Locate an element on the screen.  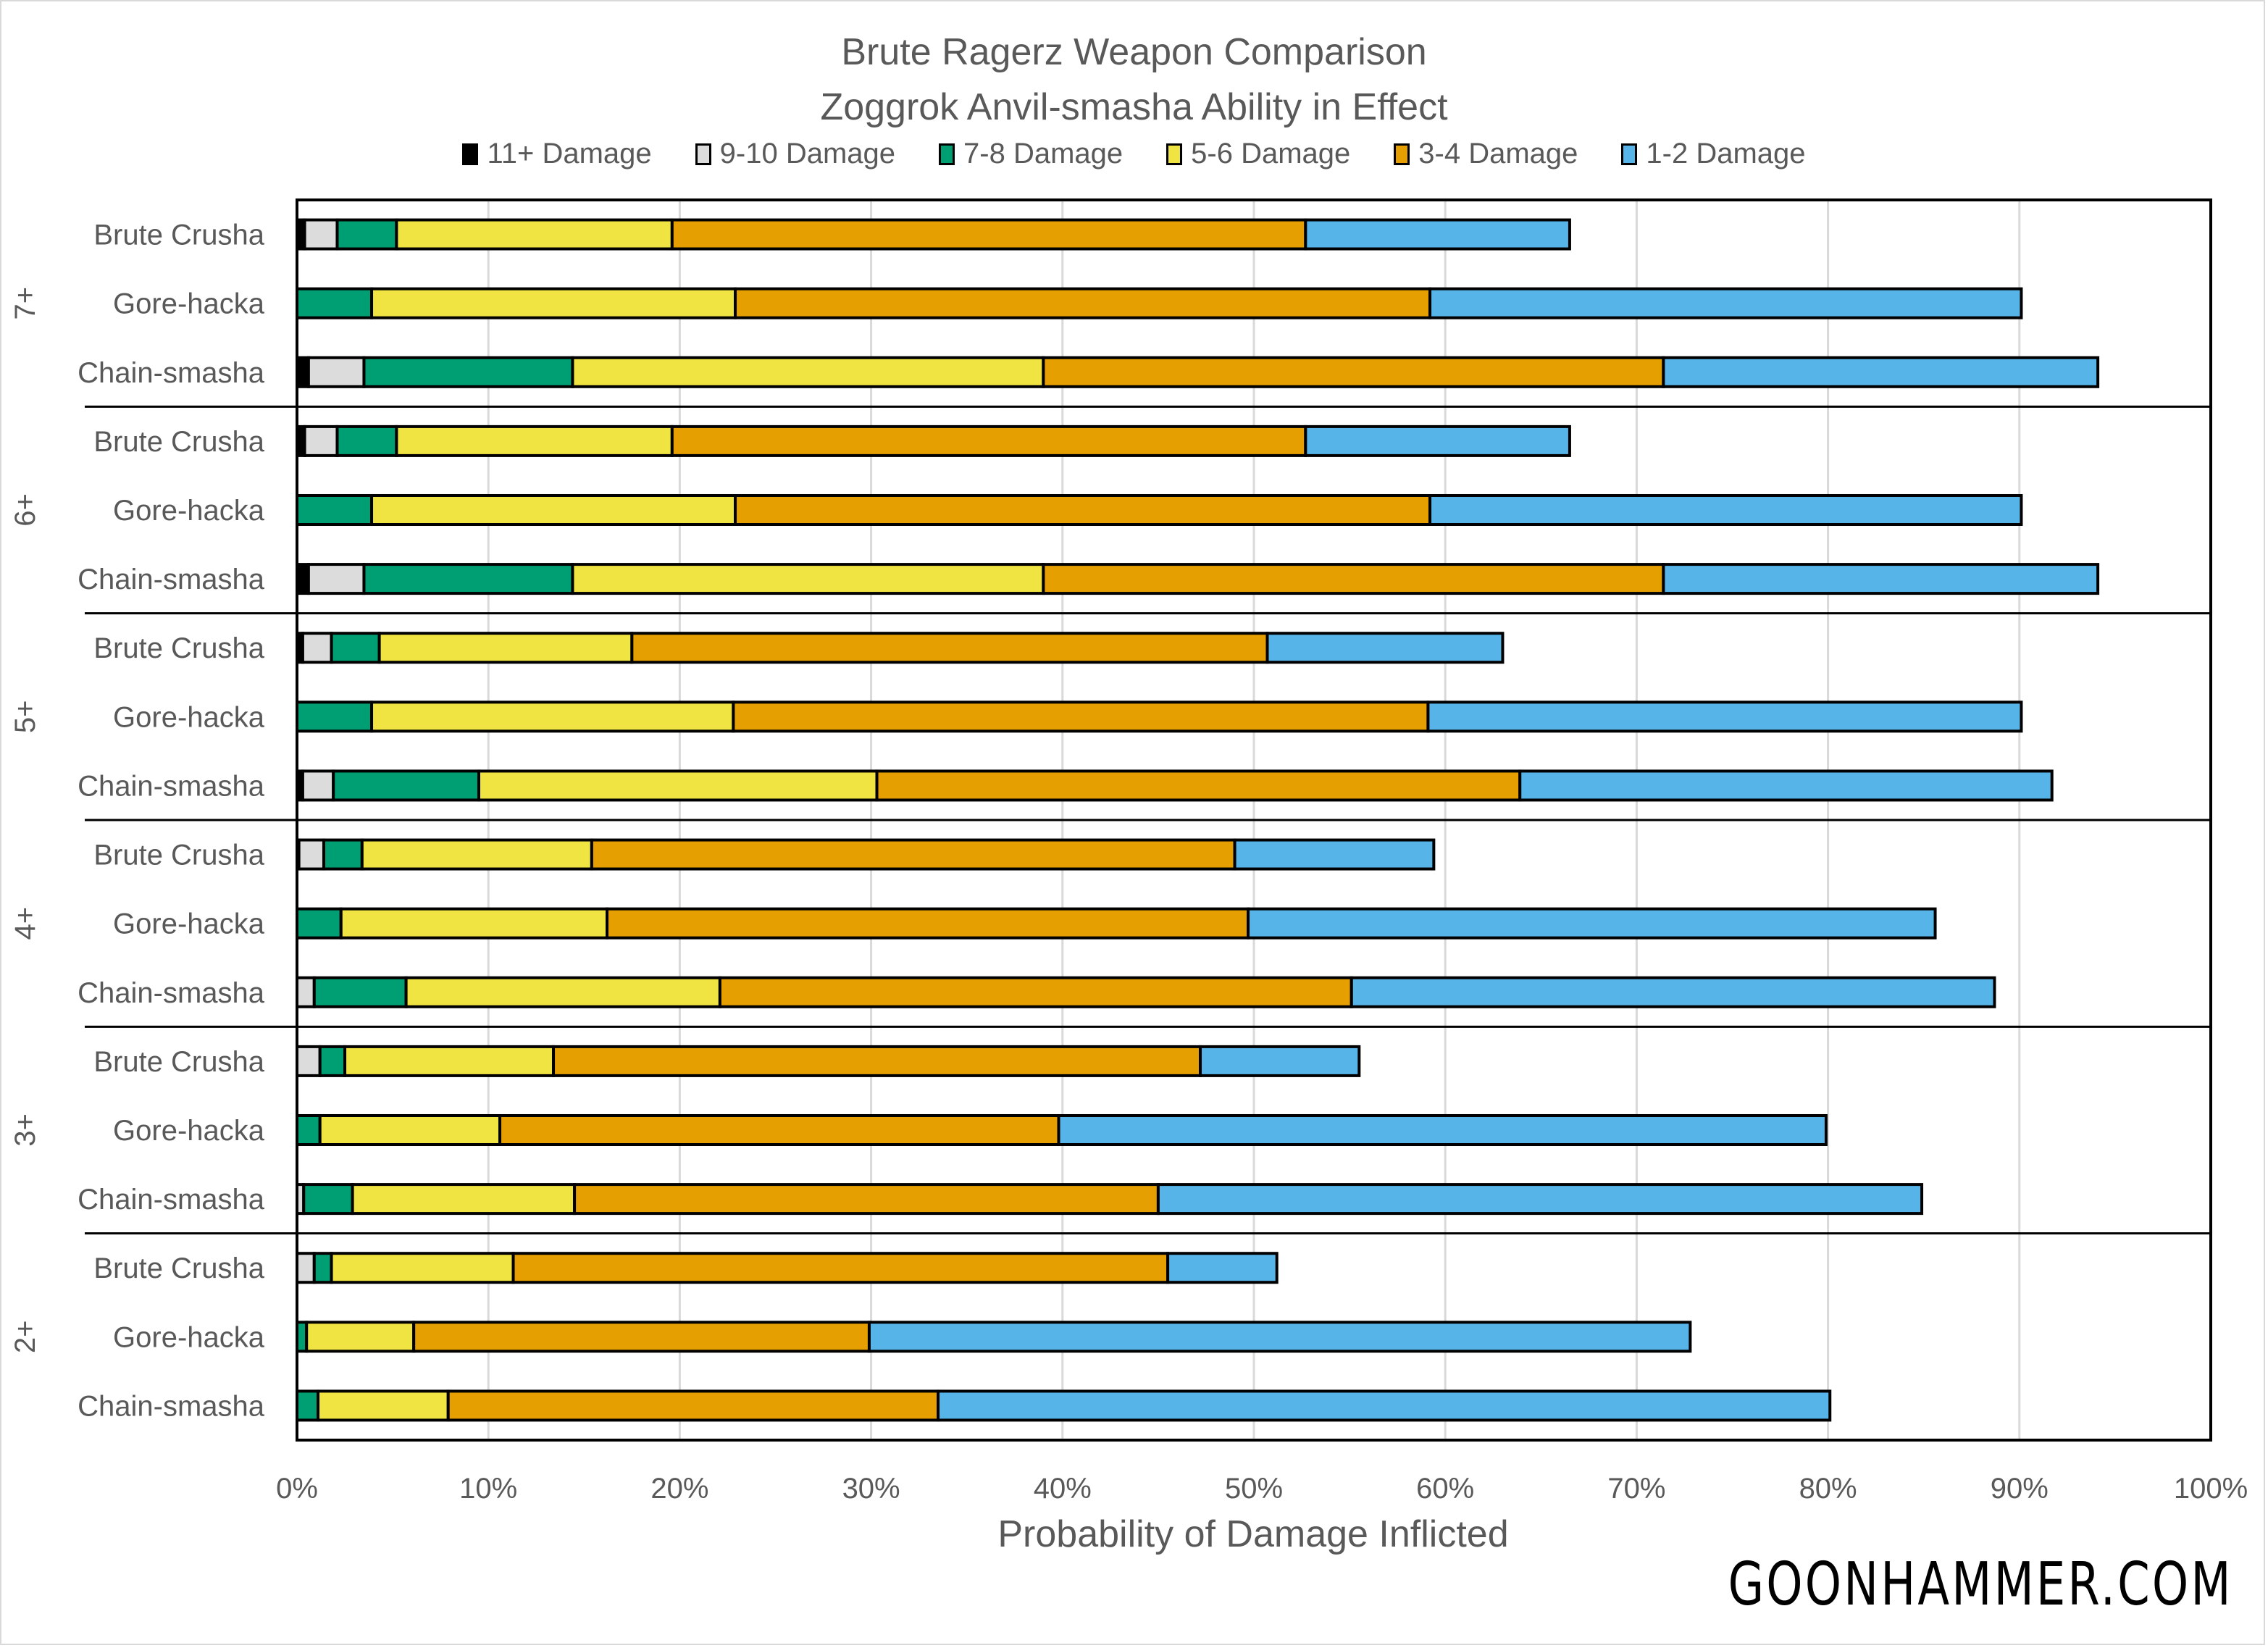
legend-label: 11+ Damage is located at coordinates (570, 154).